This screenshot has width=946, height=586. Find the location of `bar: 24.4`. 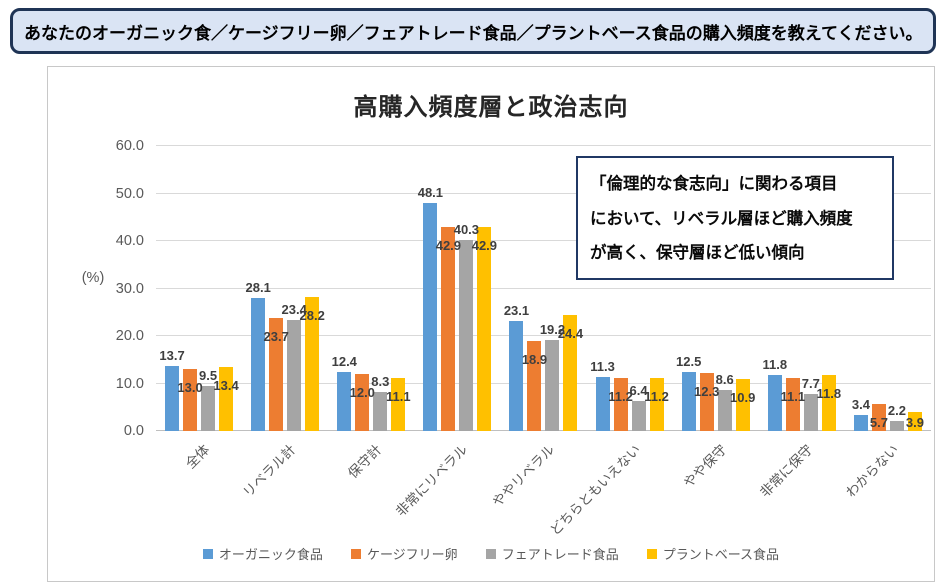

bar: 24.4 is located at coordinates (570, 373).